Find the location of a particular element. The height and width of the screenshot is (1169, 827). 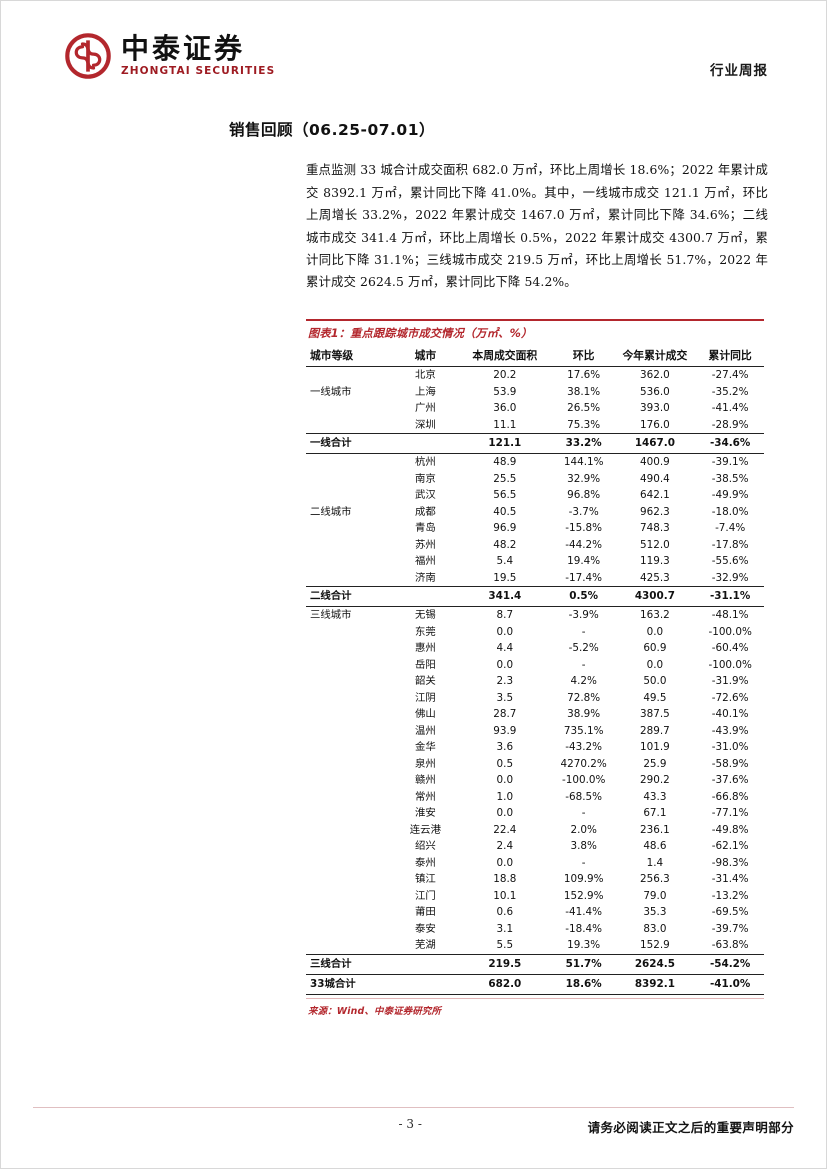

cell-city: 常州 is located at coordinates (425, 796).